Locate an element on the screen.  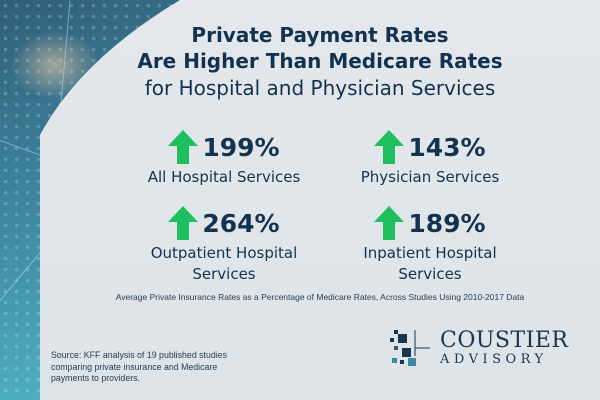
stat-value: 264% is located at coordinates (241, 223).